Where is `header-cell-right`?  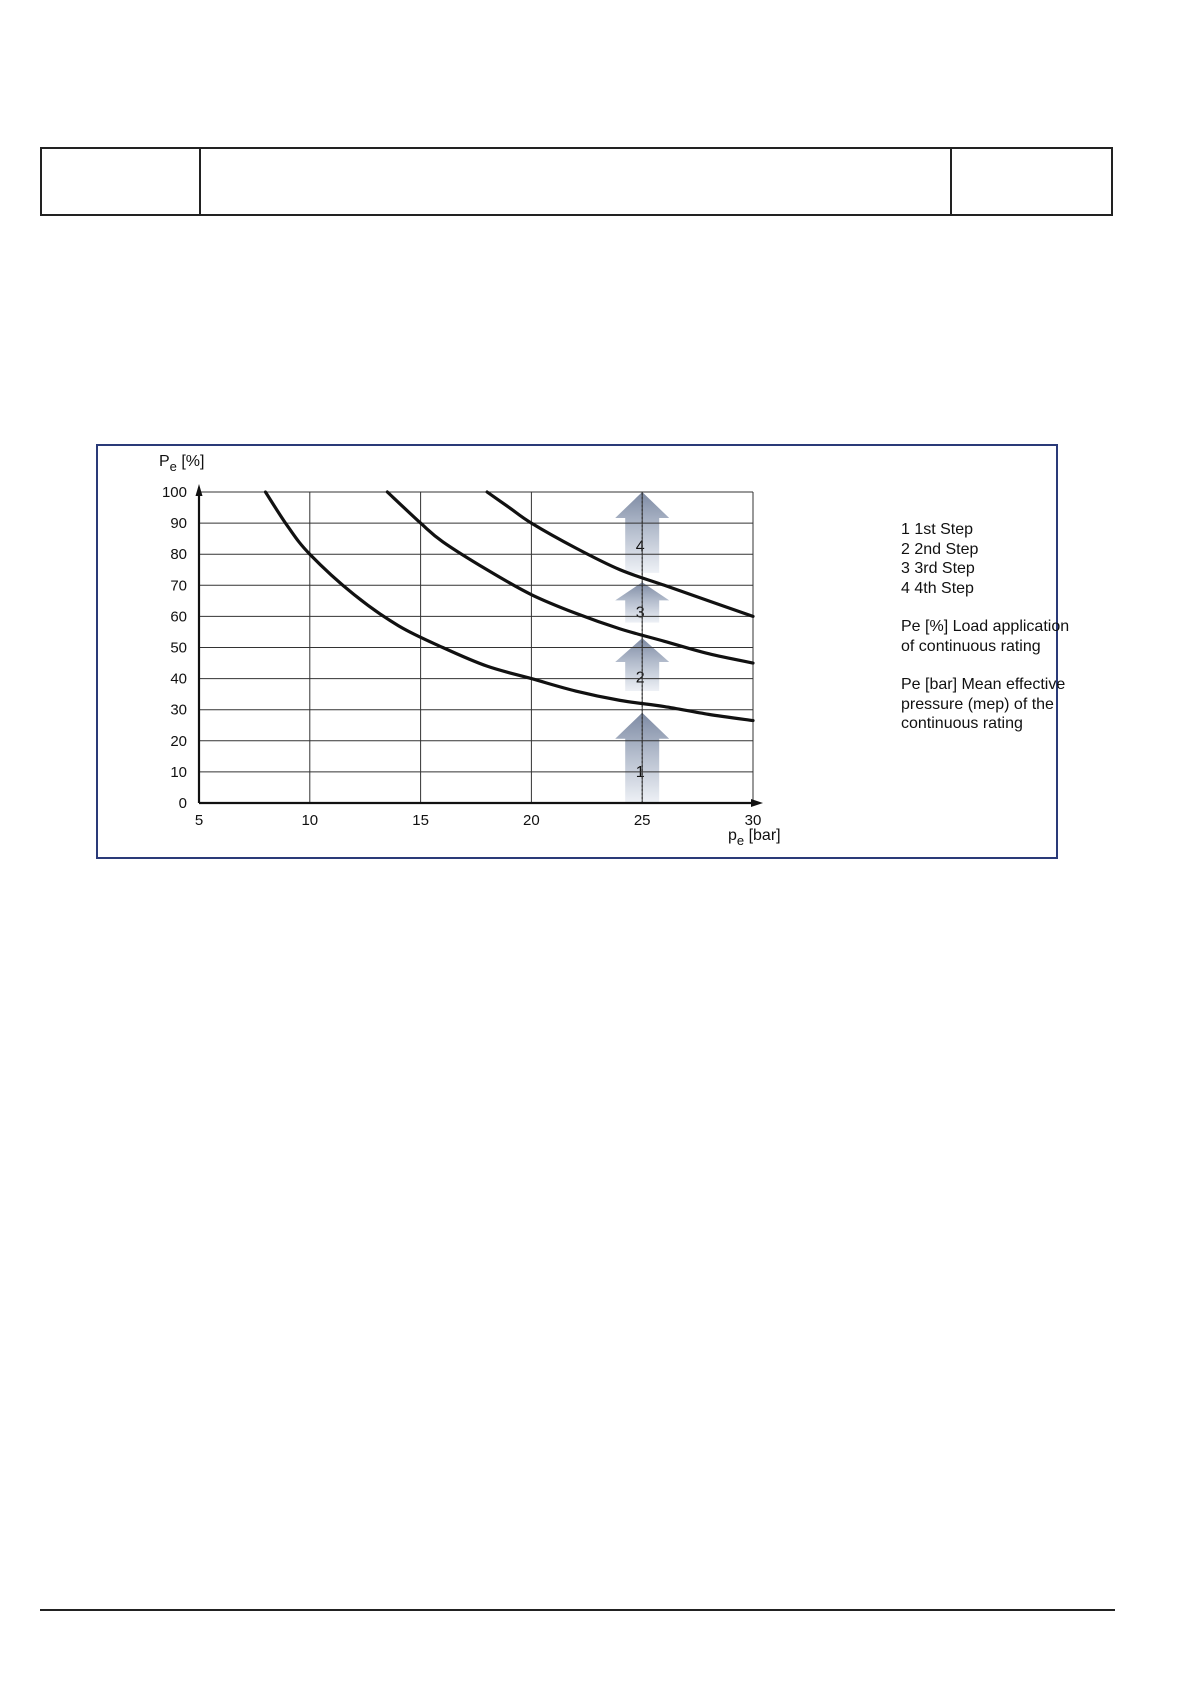
header-cell-right is located at coordinates (1031, 181).